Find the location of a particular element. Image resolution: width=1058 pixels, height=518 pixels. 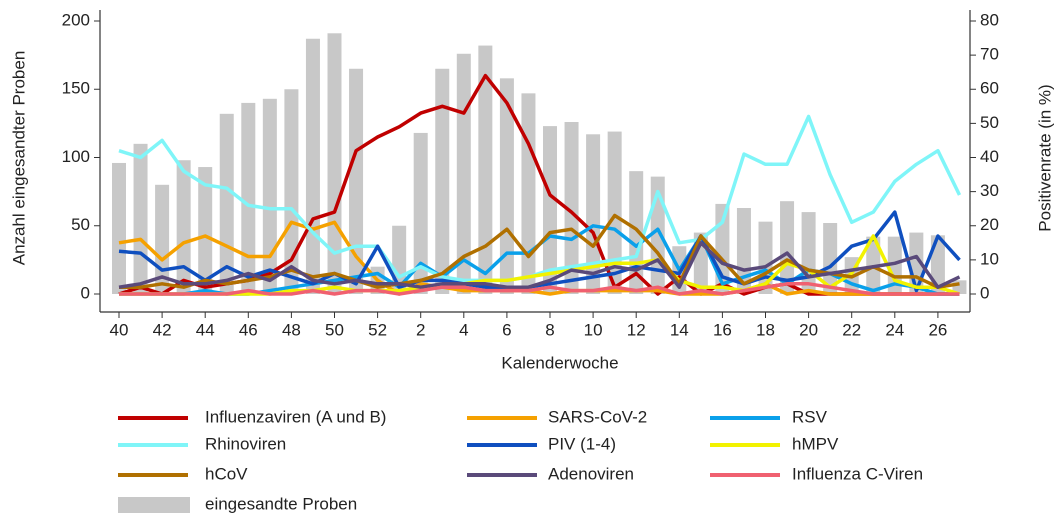

x-tick-label: 26 is located at coordinates (937, 329).